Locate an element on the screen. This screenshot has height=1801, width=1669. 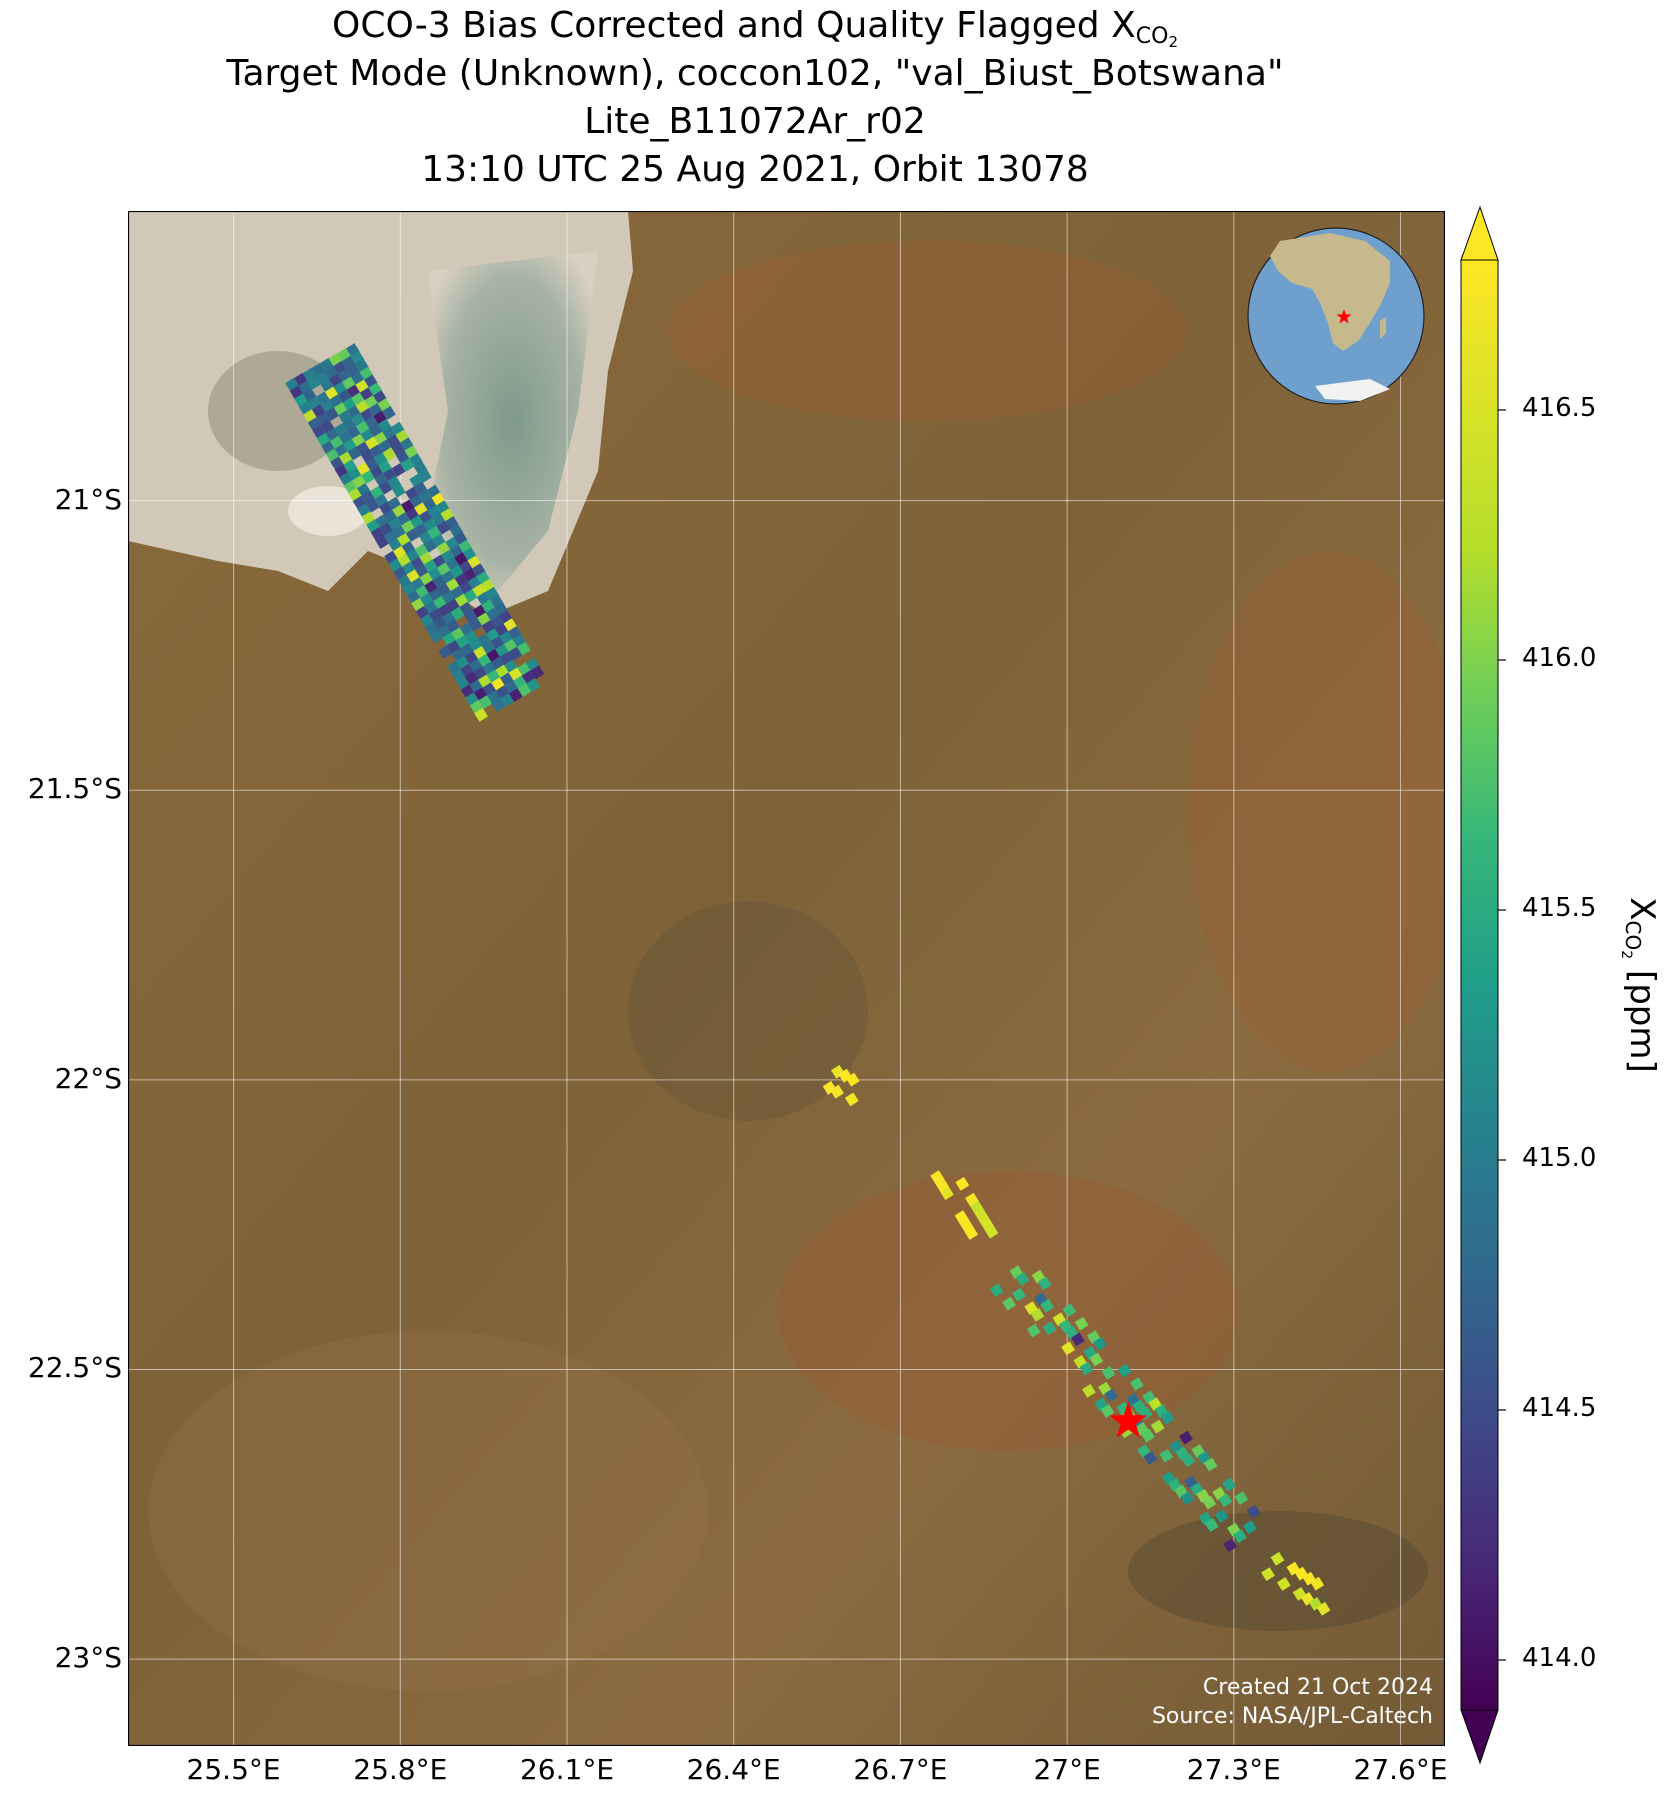
colorbar-top-arrow-icon is located at coordinates (1479, 233).